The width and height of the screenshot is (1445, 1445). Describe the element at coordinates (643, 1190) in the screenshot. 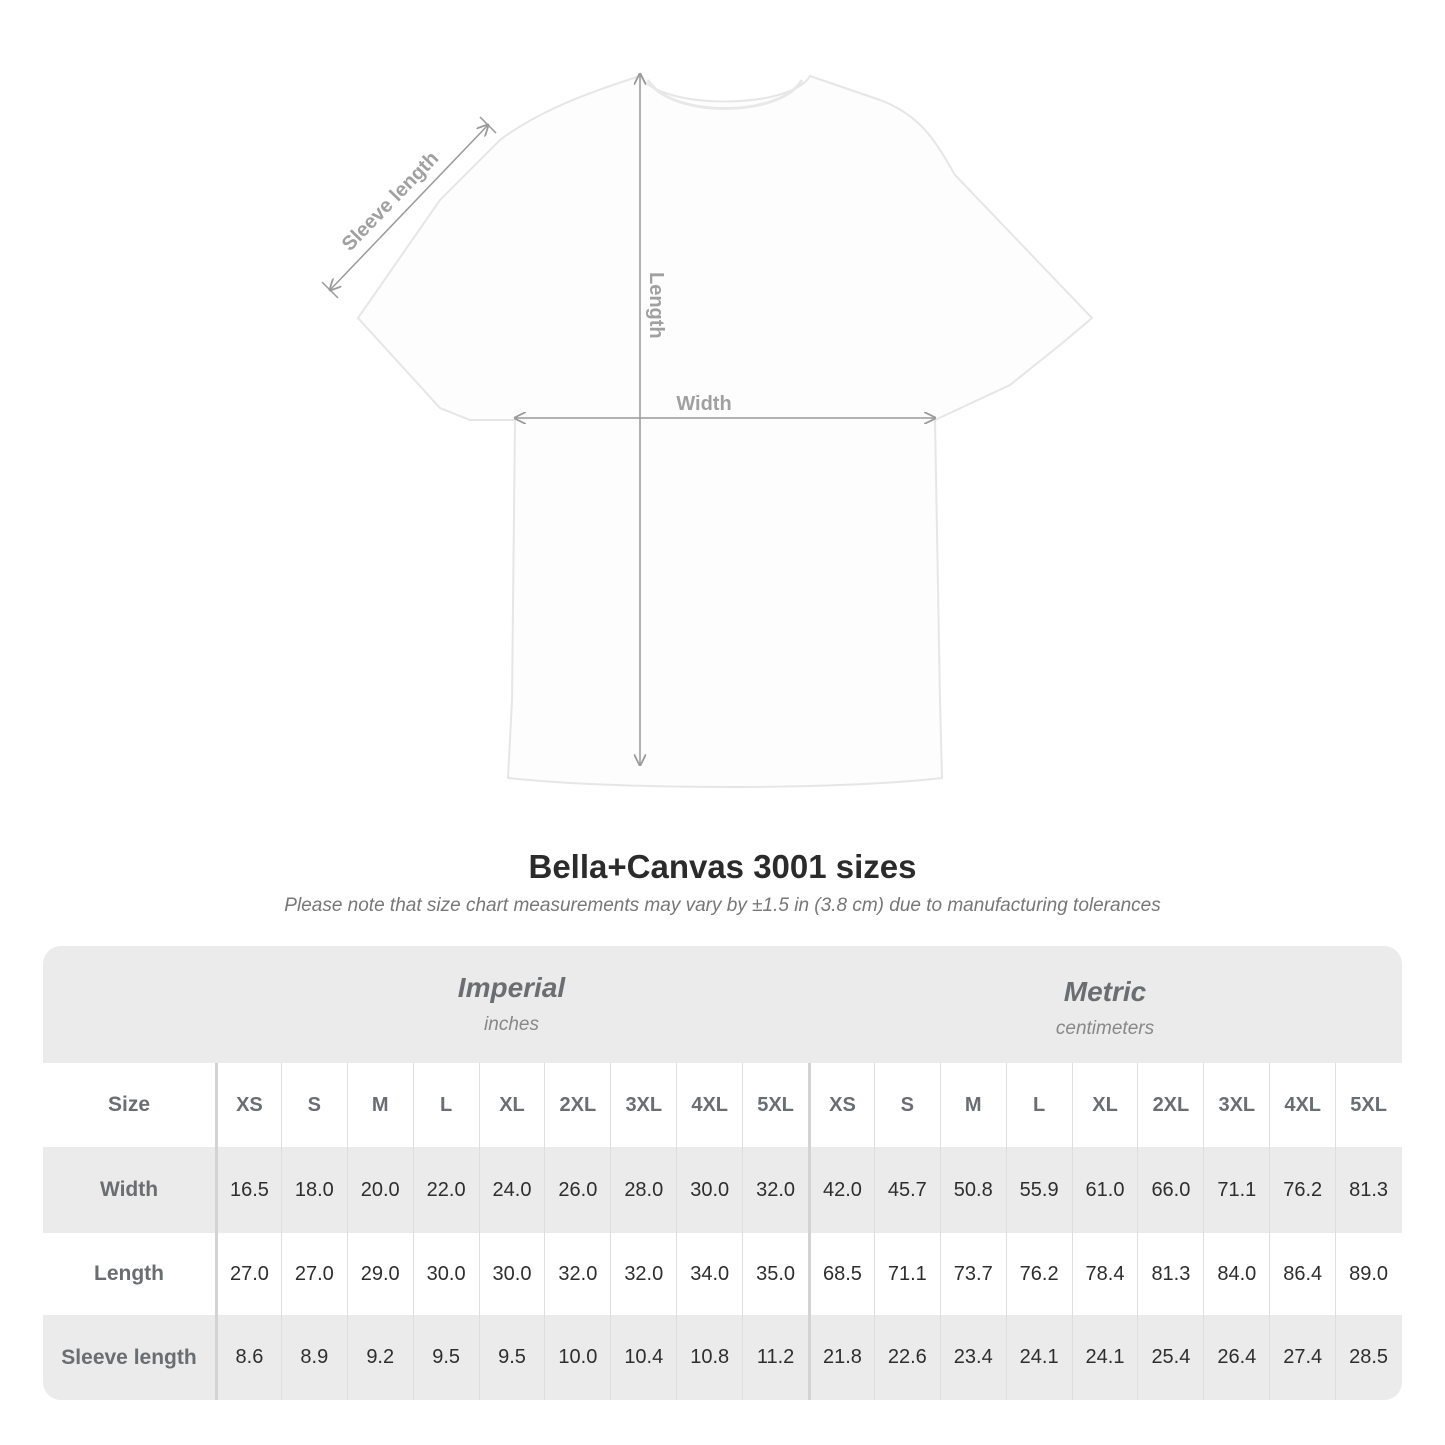

I see `table-cell: 28.0` at that location.